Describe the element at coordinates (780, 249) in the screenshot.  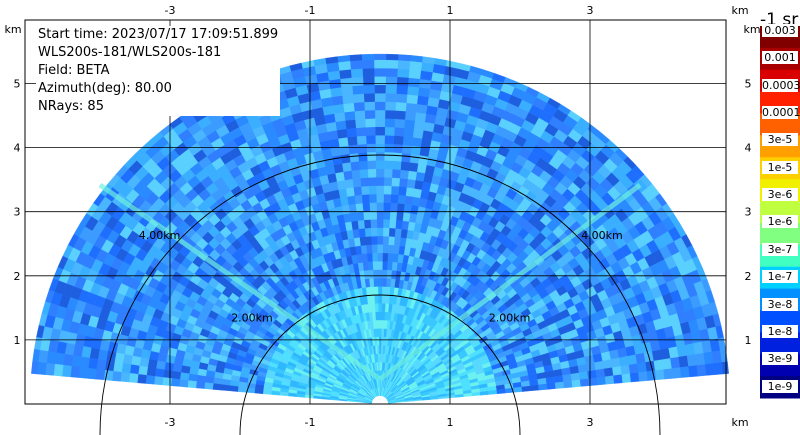
I see `colorbar-tick-label: 3e-7` at that location.